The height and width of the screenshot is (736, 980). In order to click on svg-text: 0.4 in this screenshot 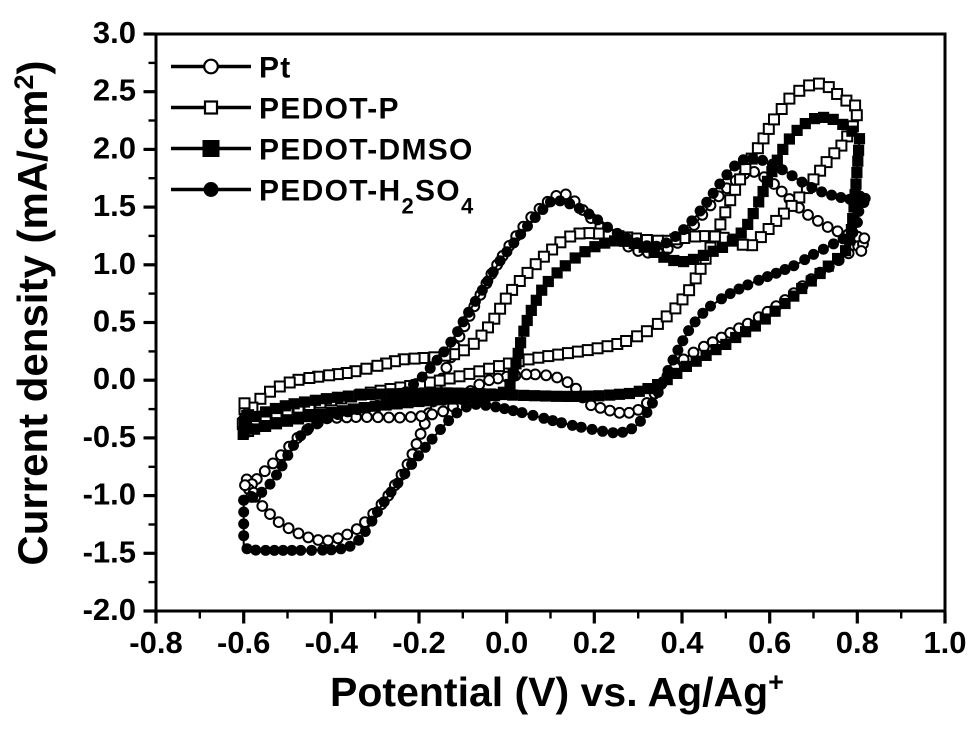, I will do `click(682, 642)`.